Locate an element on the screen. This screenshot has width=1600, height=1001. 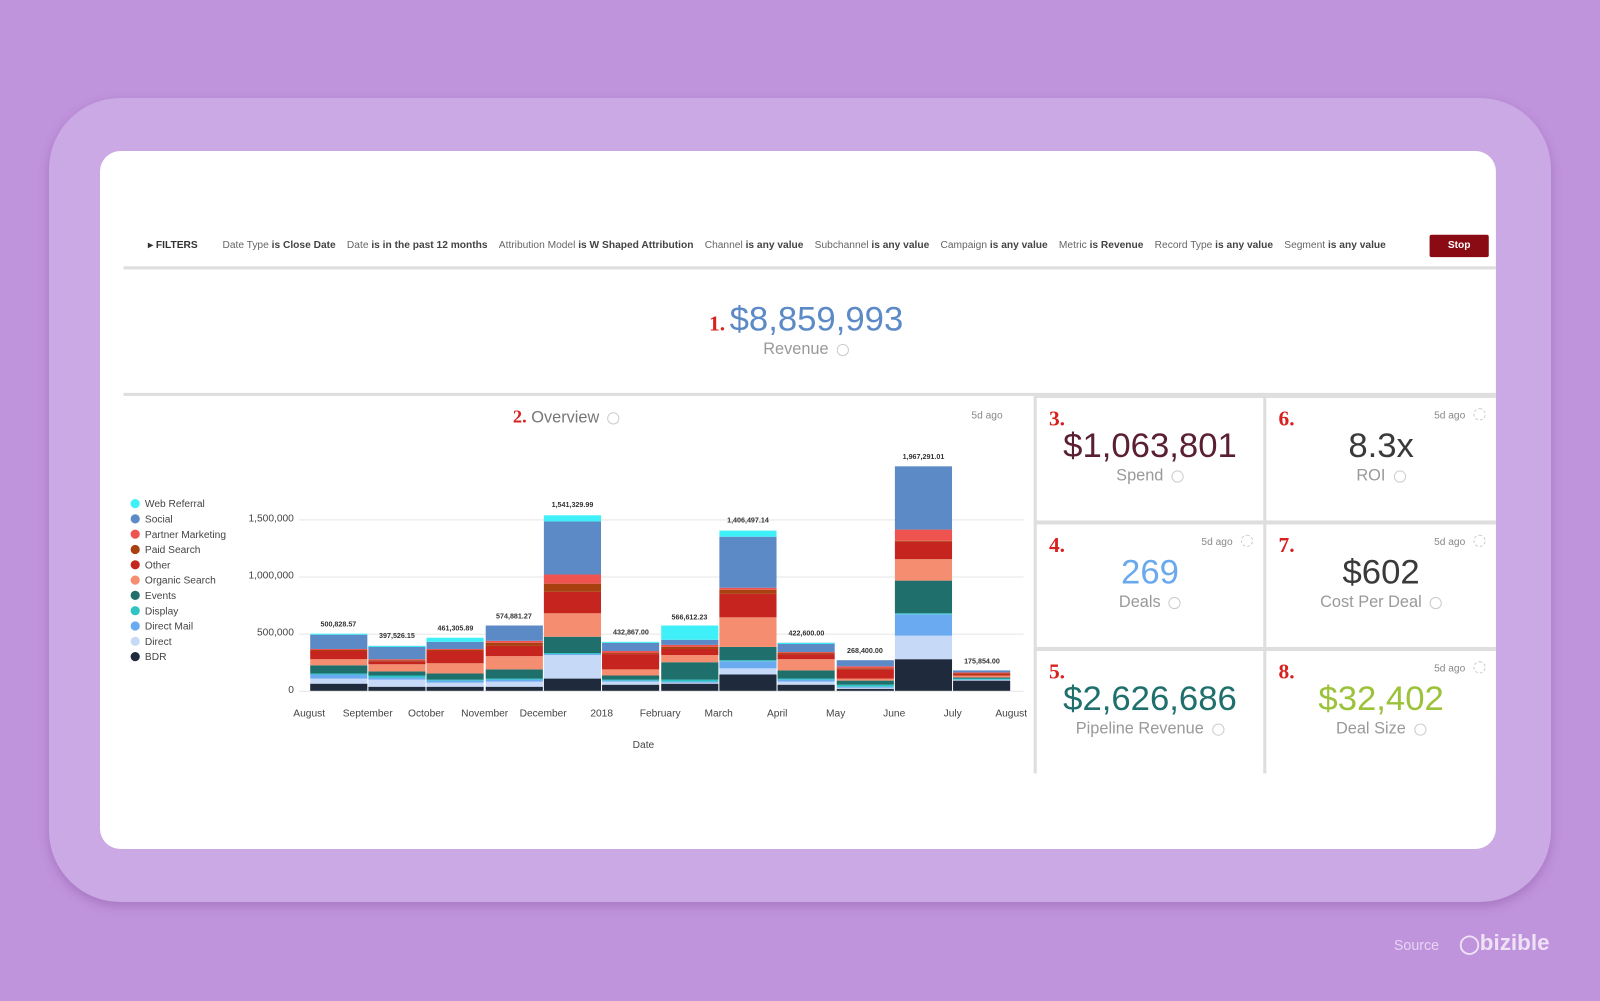
y-tick-label: 500,000 is located at coordinates (275, 633).